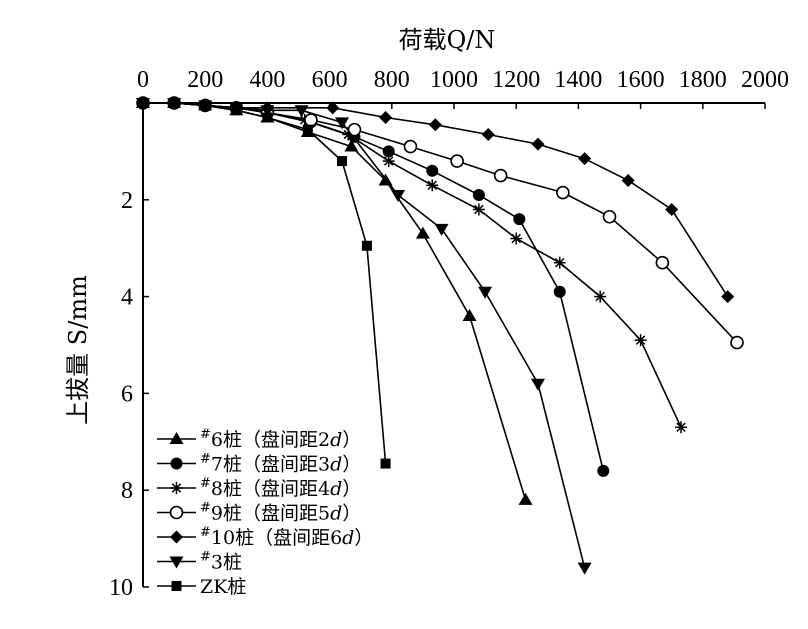 This screenshot has width=808, height=629. What do you see at coordinates (516, 80) in the screenshot?
I see `x-tick-label: 1200` at bounding box center [516, 80].